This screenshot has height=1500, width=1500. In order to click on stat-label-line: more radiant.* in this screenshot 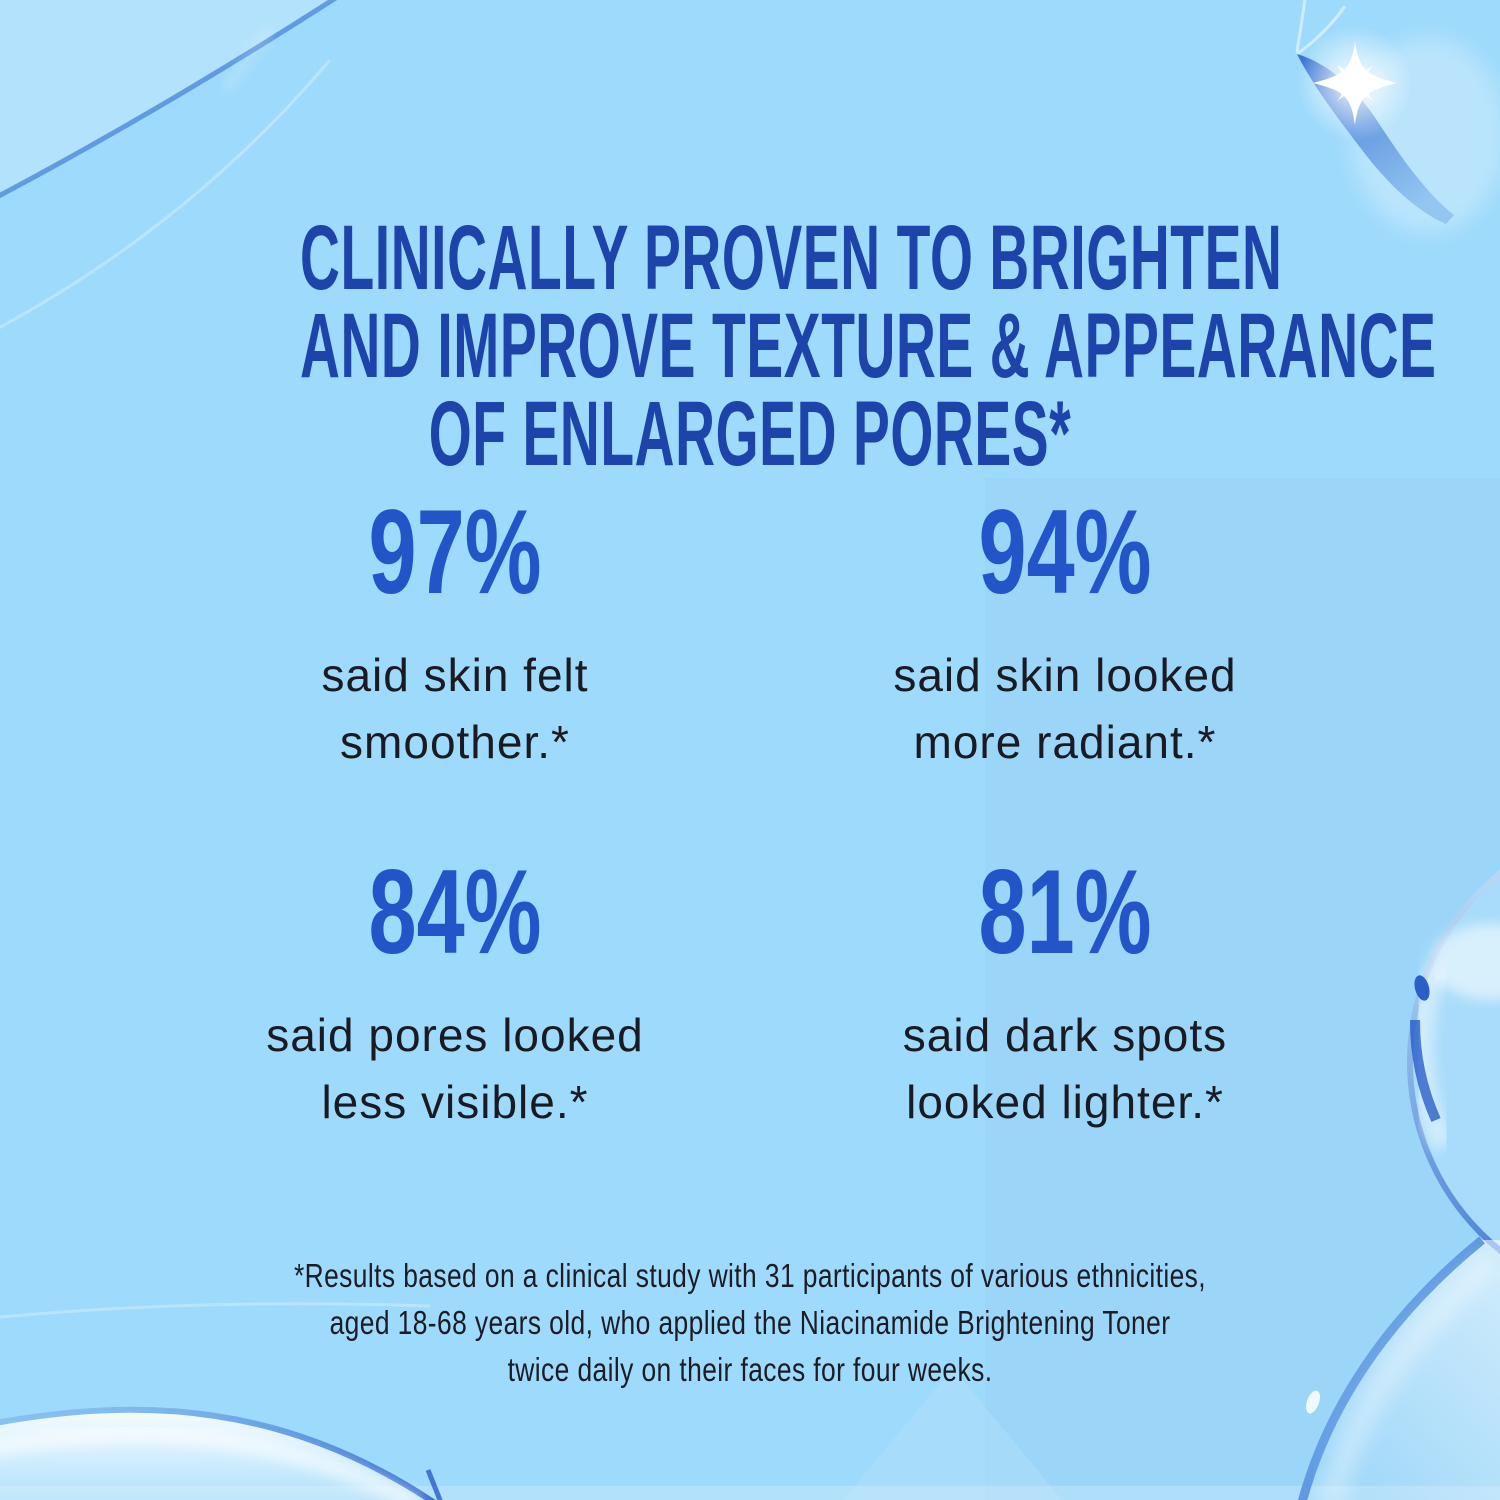, I will do `click(1065, 742)`.